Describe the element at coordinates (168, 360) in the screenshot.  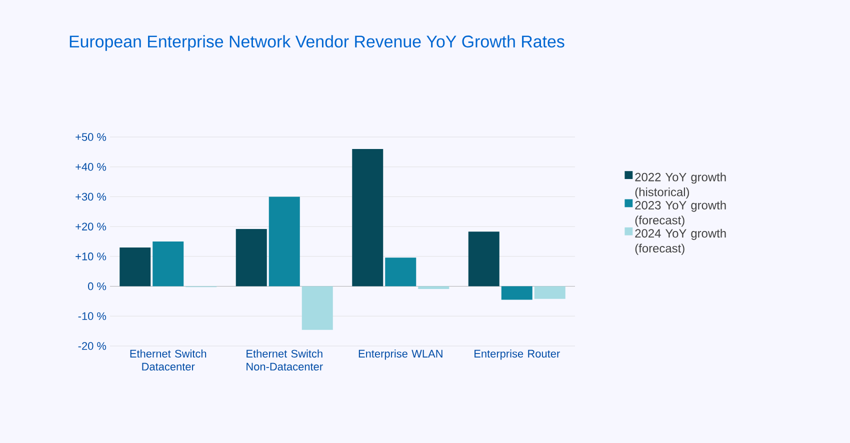
I see `x-tick-label: Ethernet Switch Datacenter` at that location.